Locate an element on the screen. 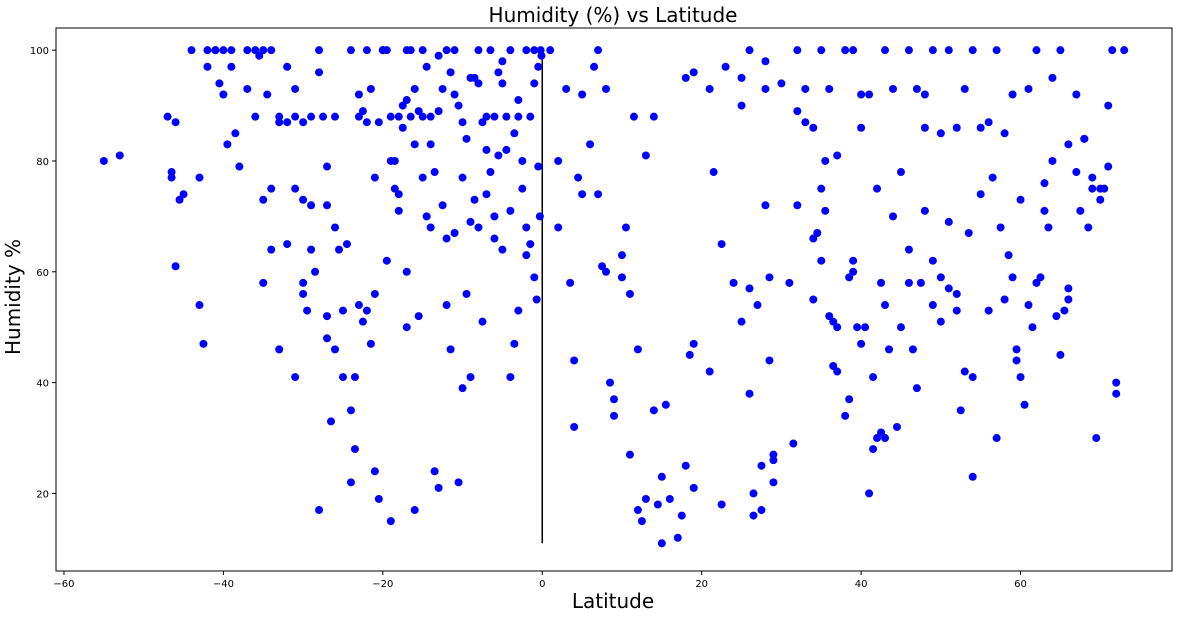 The height and width of the screenshot is (619, 1182). x-axis-label: Latitude is located at coordinates (613, 601).